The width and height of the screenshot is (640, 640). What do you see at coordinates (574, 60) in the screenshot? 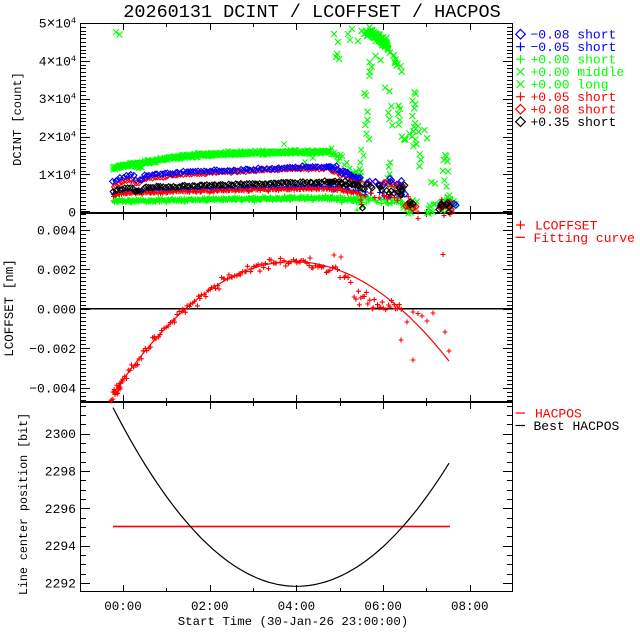
I see `svg-text: +0.00 short` at bounding box center [574, 60].